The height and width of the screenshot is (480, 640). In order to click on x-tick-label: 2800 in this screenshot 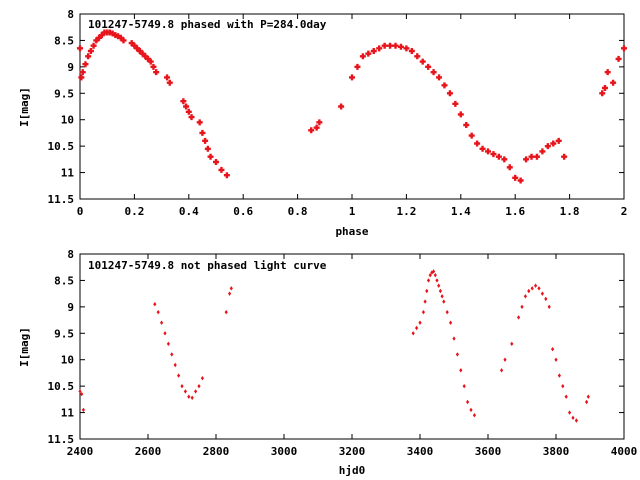, I will do `click(216, 451)`.